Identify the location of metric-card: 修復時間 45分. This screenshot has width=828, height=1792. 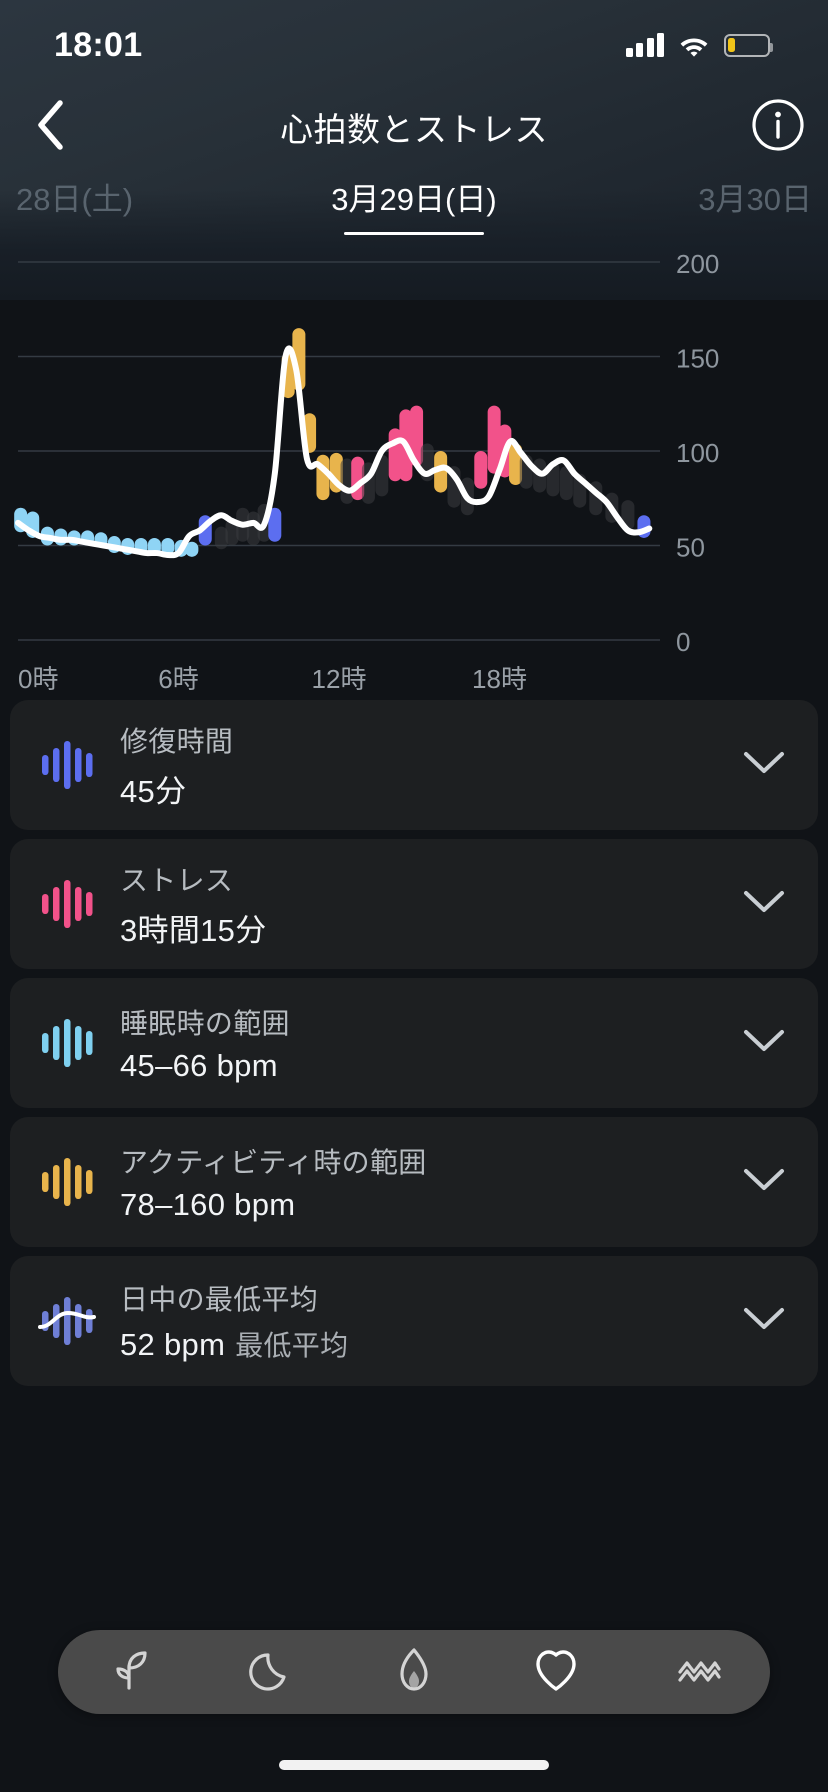
(414, 765).